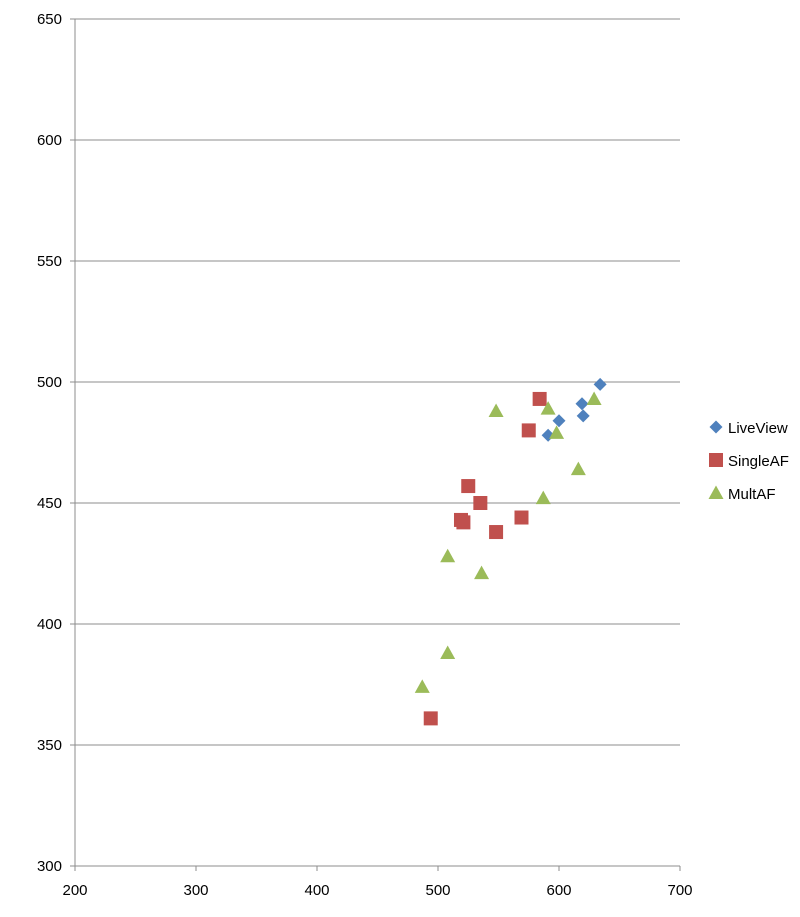 This screenshot has width=800, height=917. Describe the element at coordinates (716, 427) in the screenshot. I see `legend-marker-liveview` at that location.